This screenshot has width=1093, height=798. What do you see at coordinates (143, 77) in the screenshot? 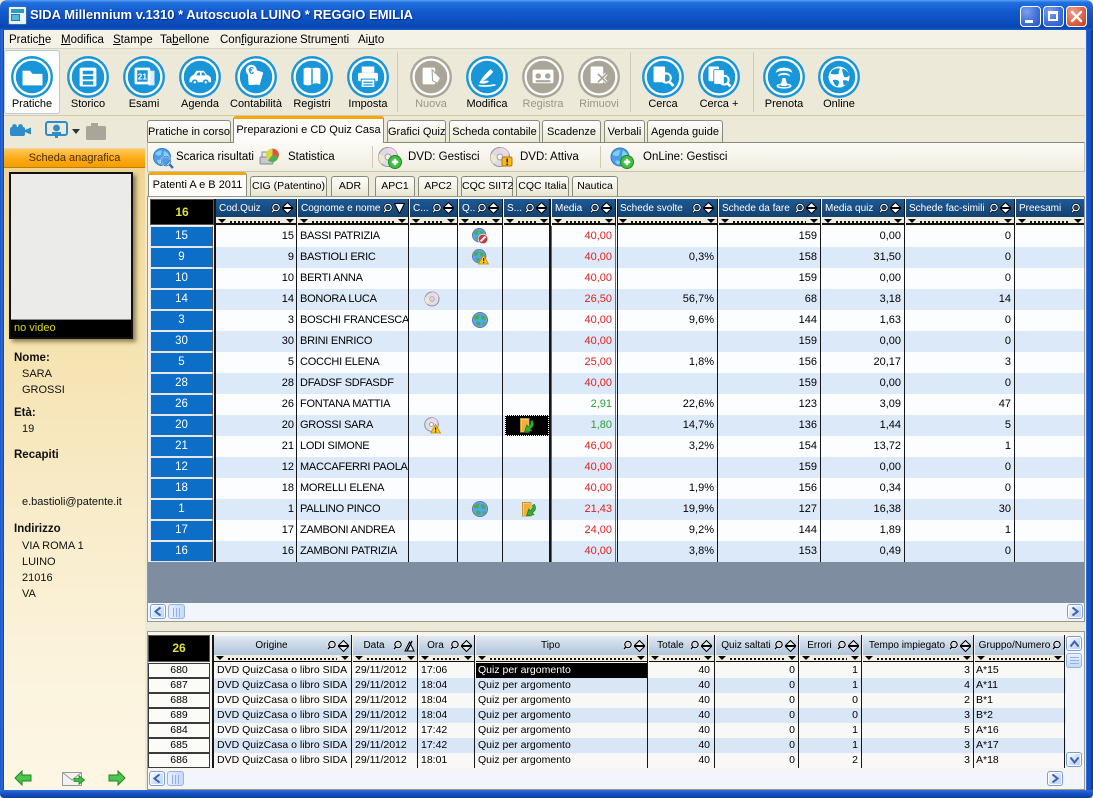
I see `svg-text: 21` at bounding box center [143, 77].